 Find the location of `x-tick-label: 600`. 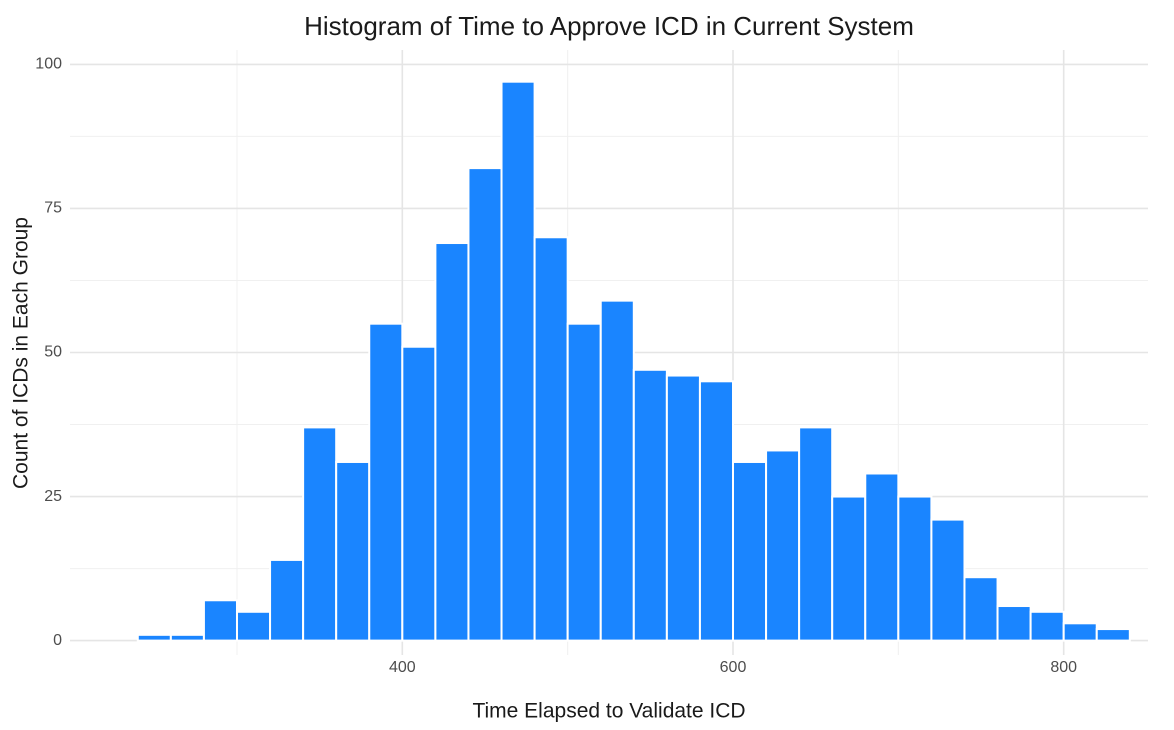

x-tick-label: 600 is located at coordinates (733, 667).